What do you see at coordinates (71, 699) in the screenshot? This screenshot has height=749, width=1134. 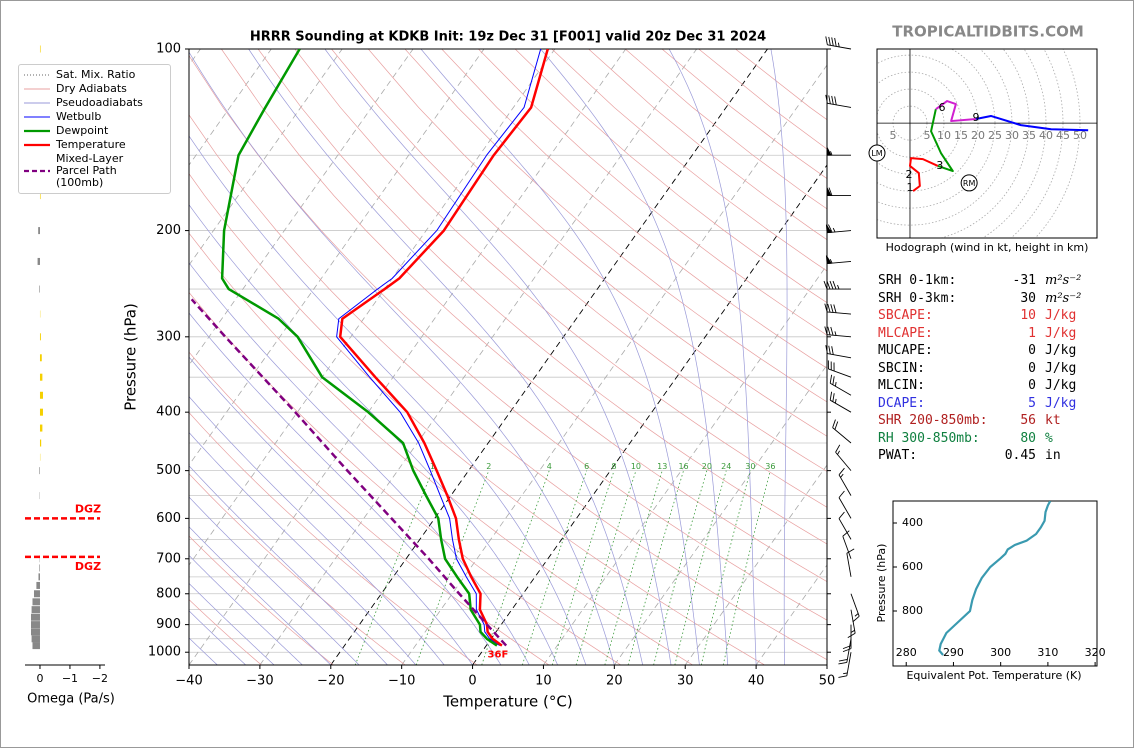 I see `omega-axis-title: Omega (Pa/s)` at bounding box center [71, 699].